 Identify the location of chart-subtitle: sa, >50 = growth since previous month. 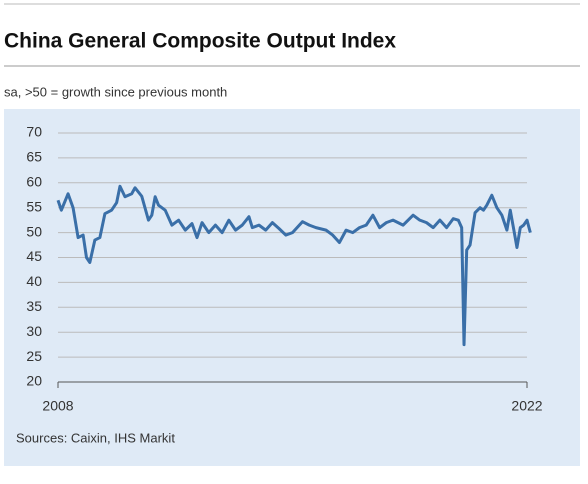
(115, 91).